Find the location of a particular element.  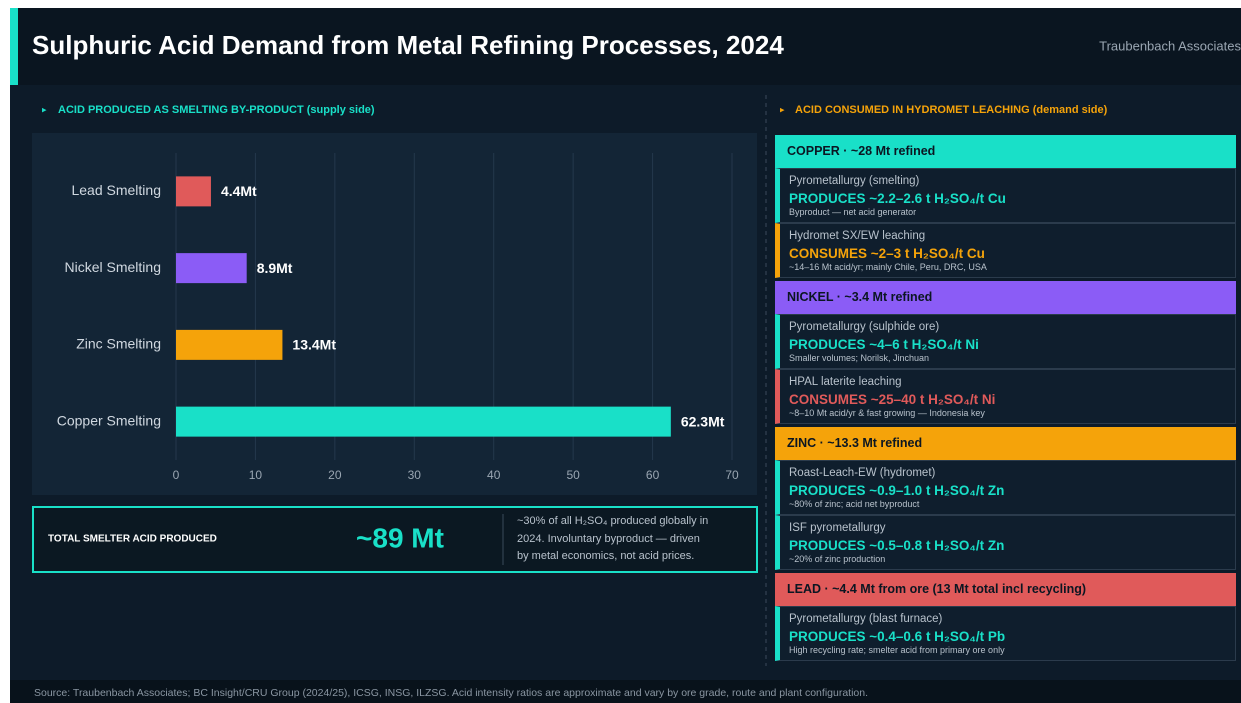

process-note: Byproduct — net acid generator is located at coordinates (853, 212).